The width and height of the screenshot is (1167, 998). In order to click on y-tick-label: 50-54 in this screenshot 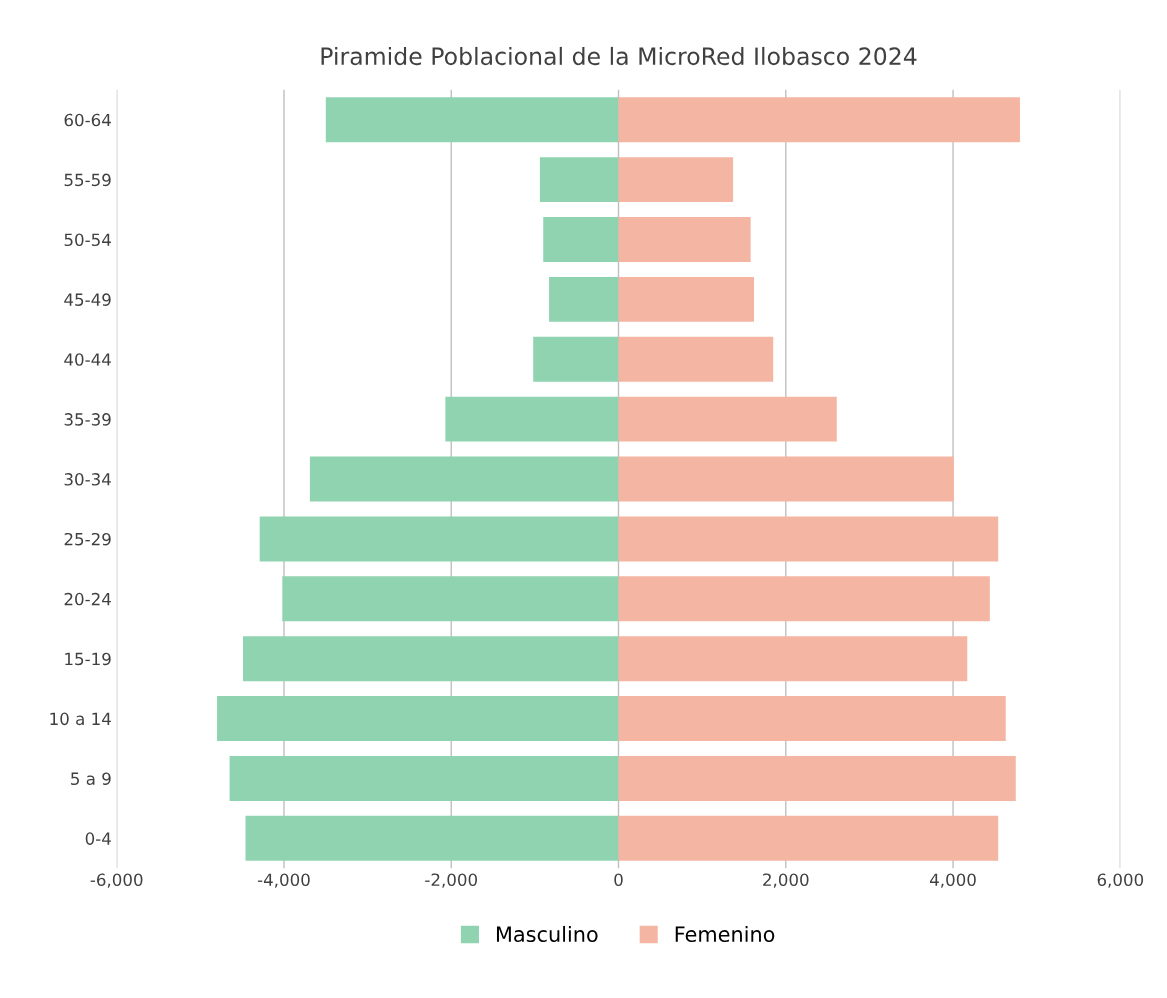, I will do `click(87, 240)`.